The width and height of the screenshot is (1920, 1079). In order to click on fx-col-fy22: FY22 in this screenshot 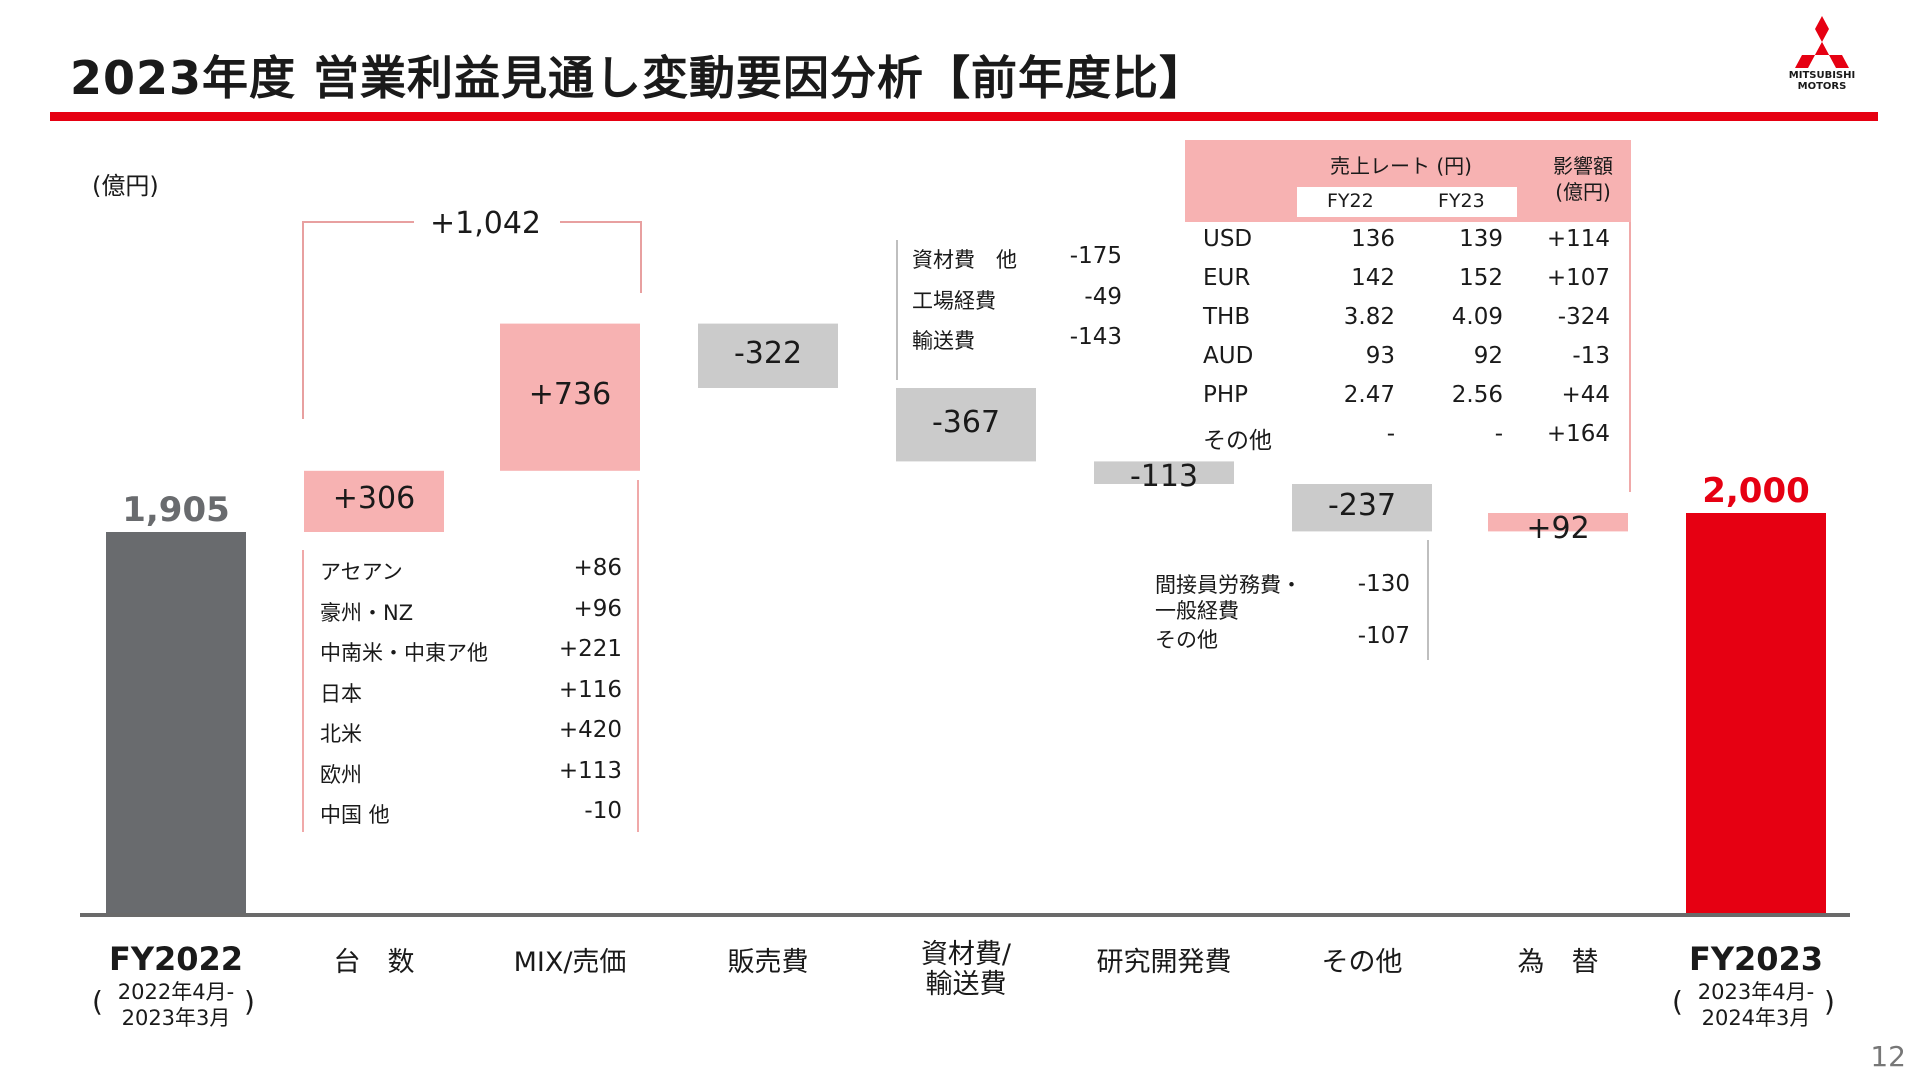, I will do `click(1350, 201)`.